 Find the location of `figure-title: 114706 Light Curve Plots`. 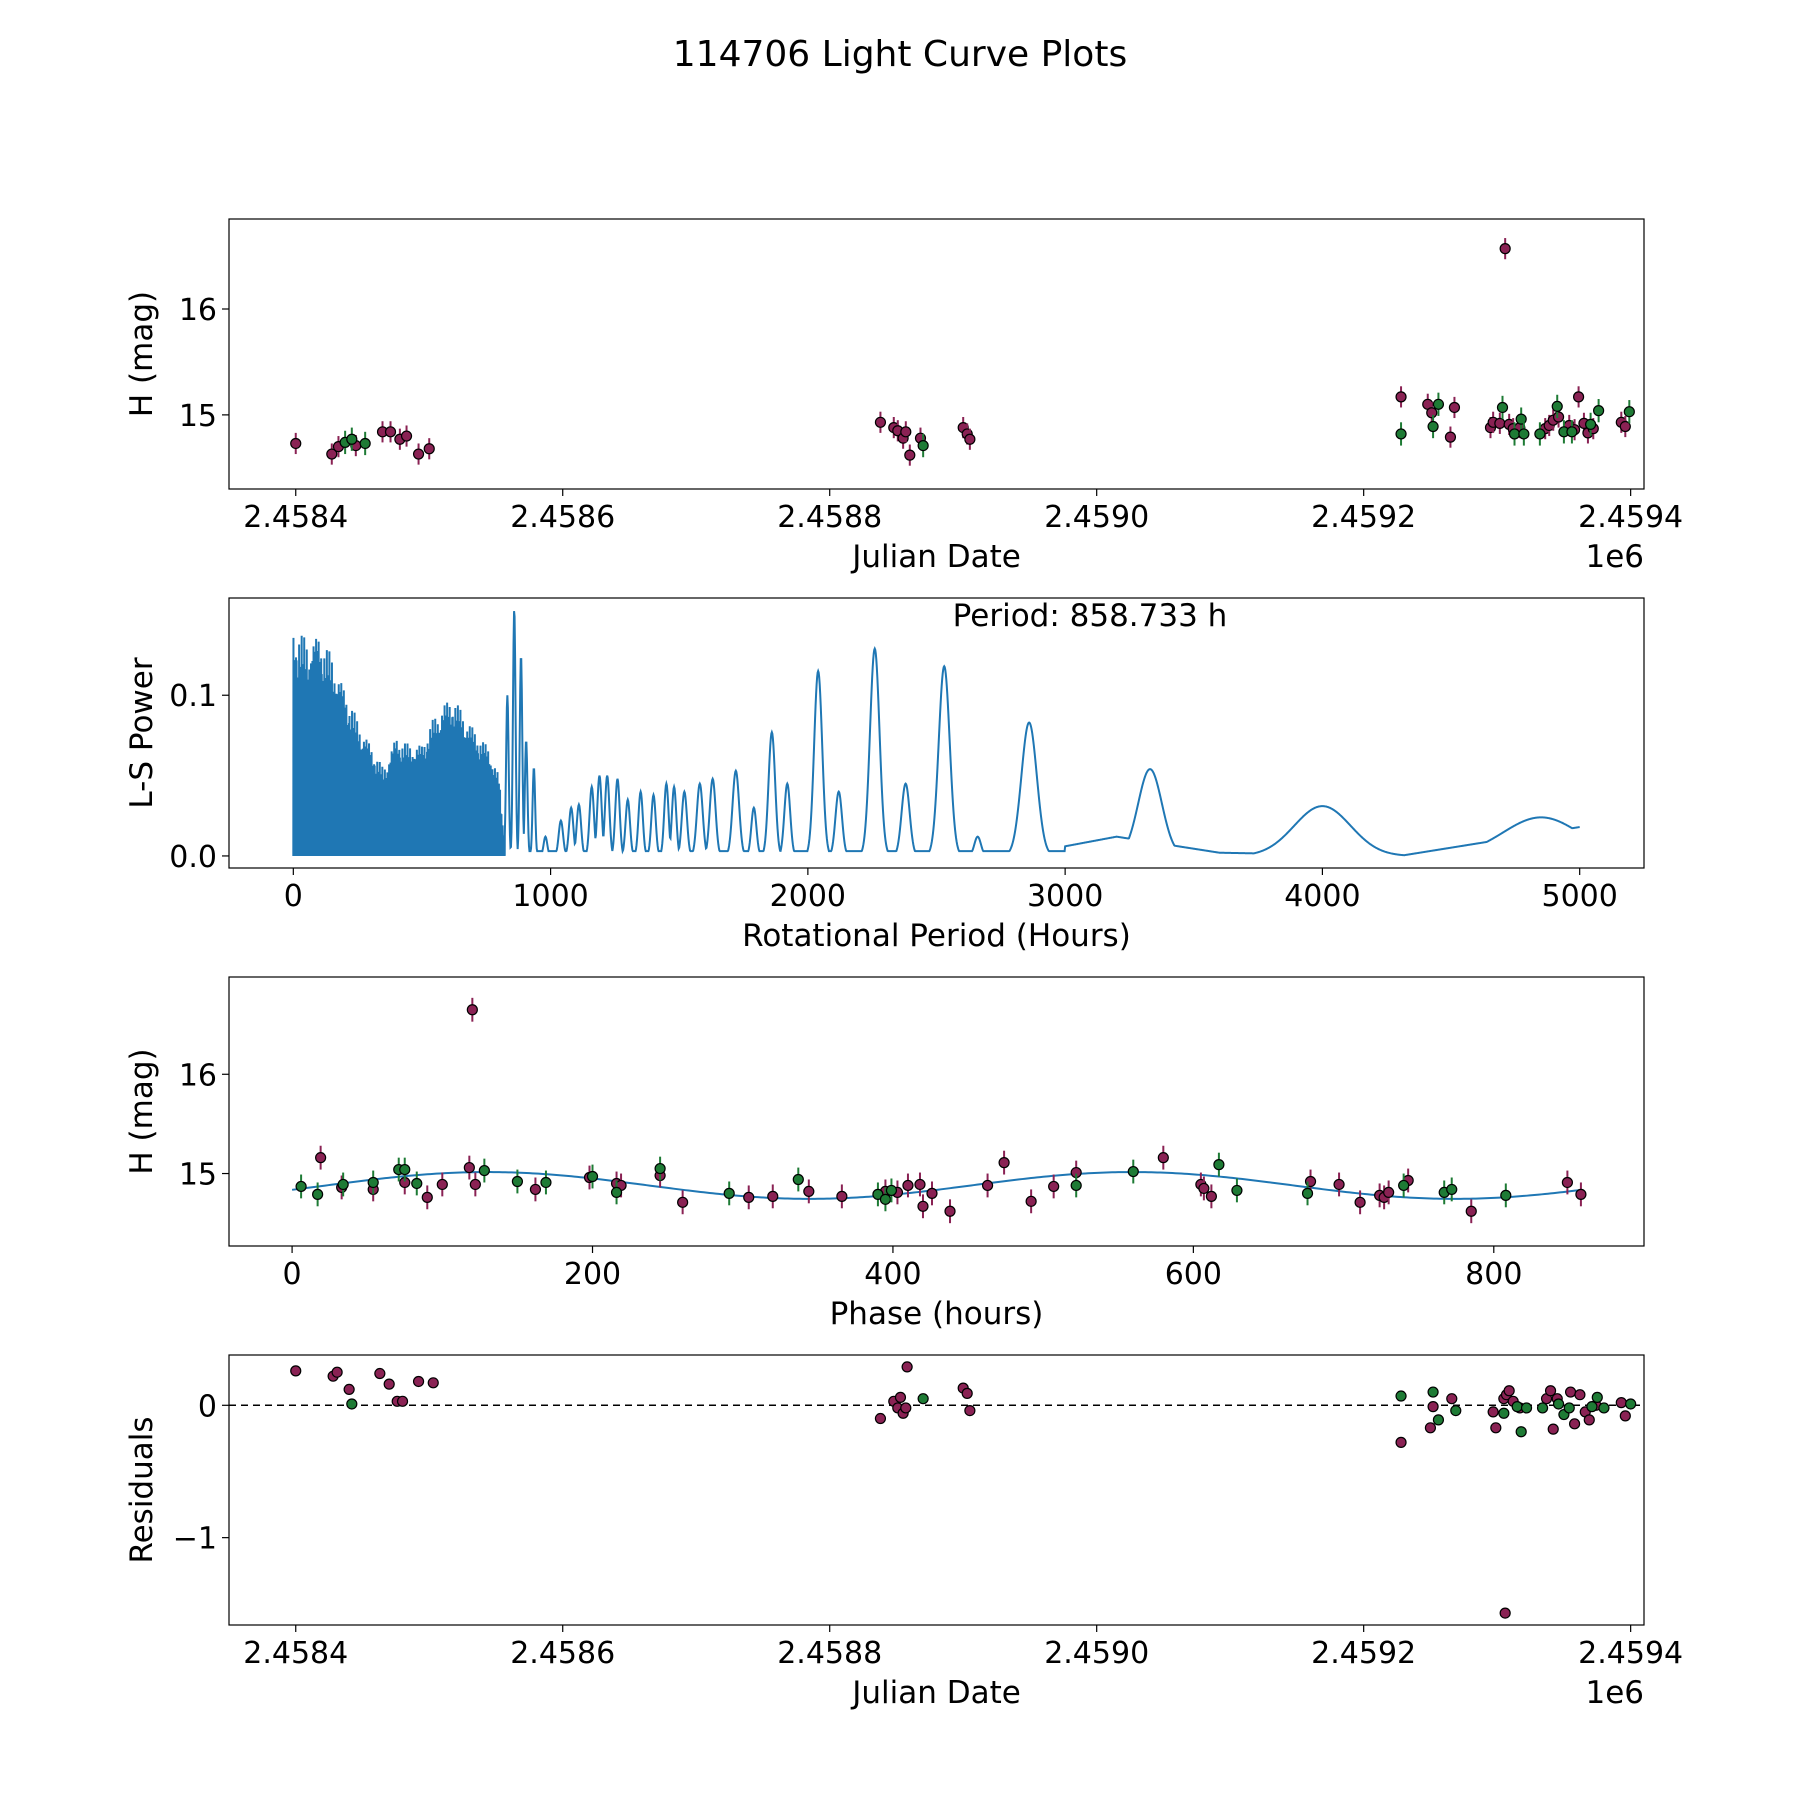

figure-title: 114706 Light Curve Plots is located at coordinates (900, 54).